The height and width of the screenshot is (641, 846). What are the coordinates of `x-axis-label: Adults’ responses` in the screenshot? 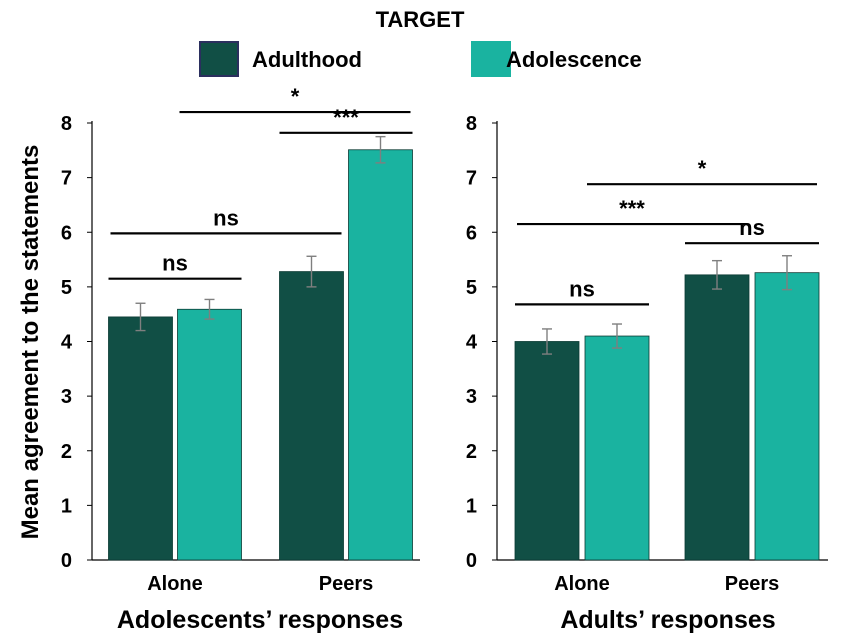 It's located at (667, 620).